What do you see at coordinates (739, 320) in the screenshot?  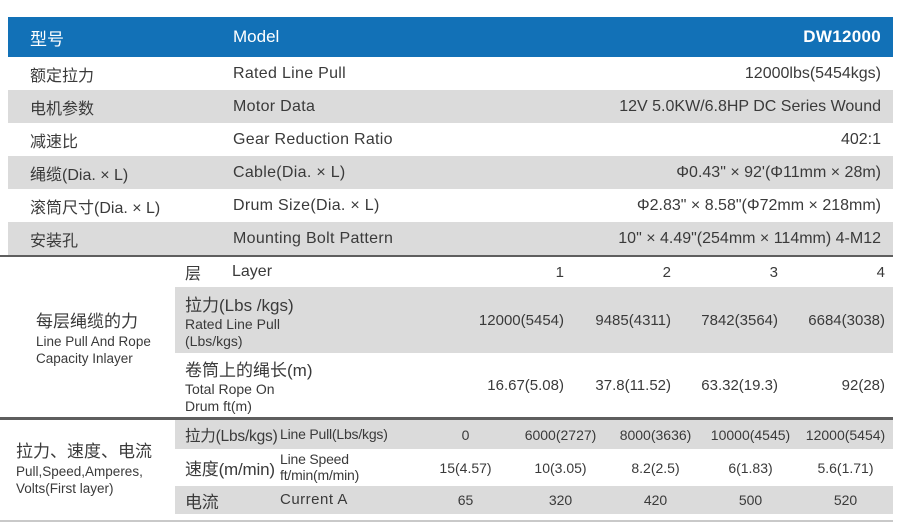 I see `rated-pull-value: 7842(3564)` at bounding box center [739, 320].